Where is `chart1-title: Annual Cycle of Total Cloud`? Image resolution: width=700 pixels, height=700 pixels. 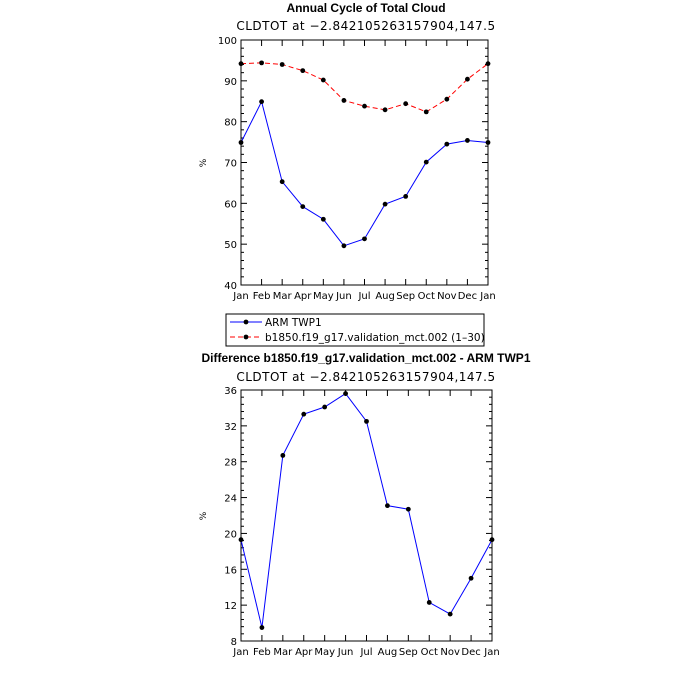
chart1-title: Annual Cycle of Total Cloud is located at coordinates (365, 8).